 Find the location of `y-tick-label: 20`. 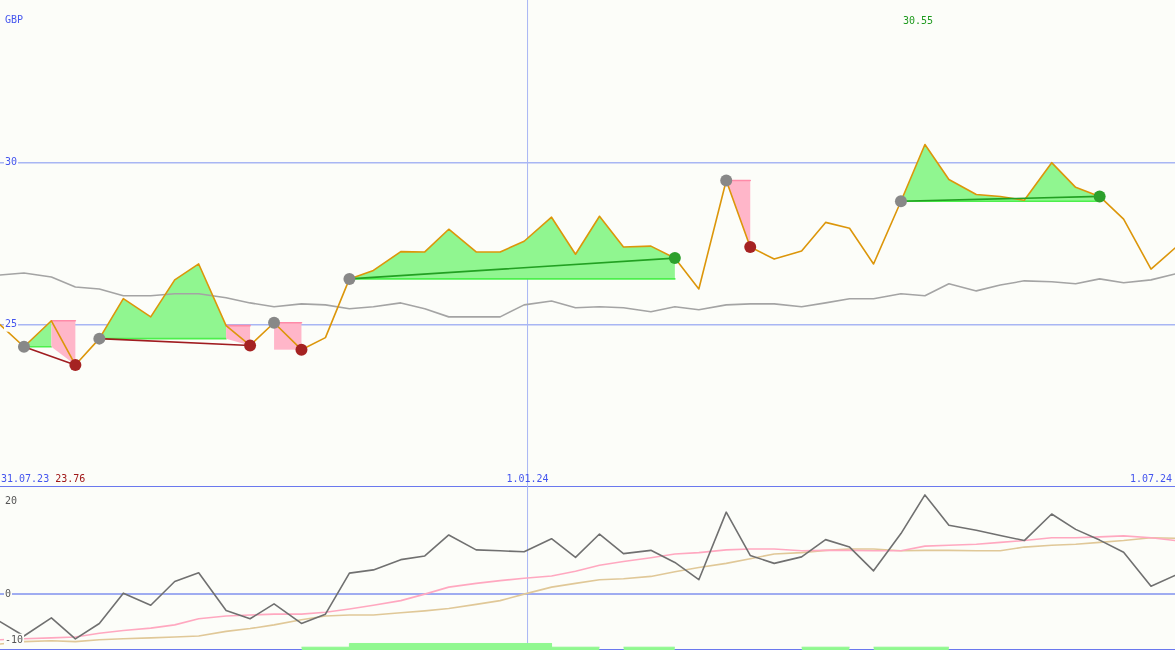

y-tick-label: 20 is located at coordinates (11, 500).